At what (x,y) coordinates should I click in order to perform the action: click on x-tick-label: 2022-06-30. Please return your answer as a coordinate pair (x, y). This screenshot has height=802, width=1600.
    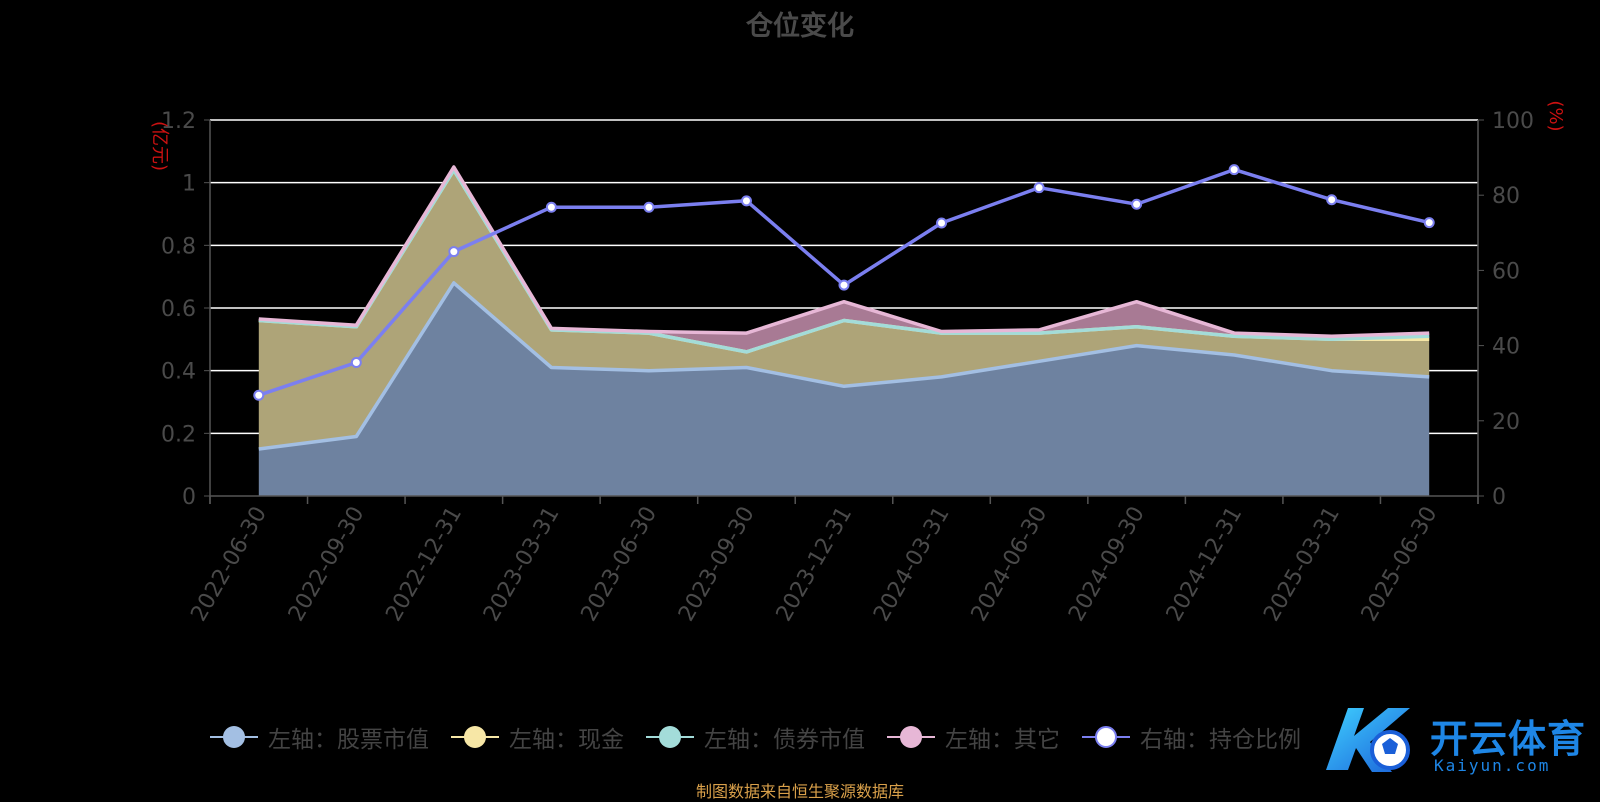
    Looking at the image, I should click on (229, 564).